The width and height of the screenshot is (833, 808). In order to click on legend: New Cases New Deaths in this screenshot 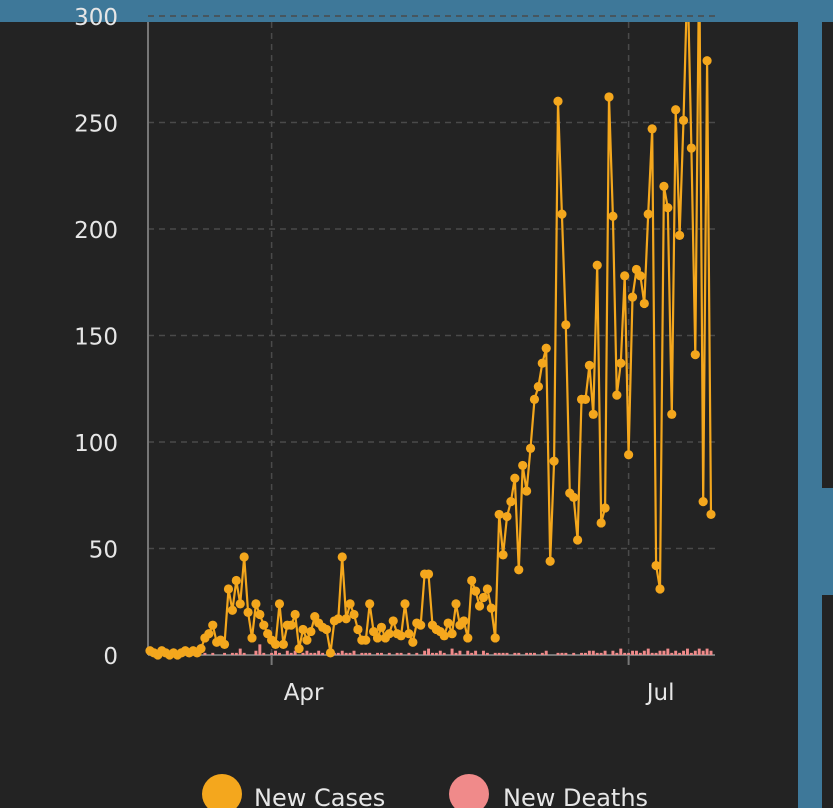, I will do `click(425, 791)`.